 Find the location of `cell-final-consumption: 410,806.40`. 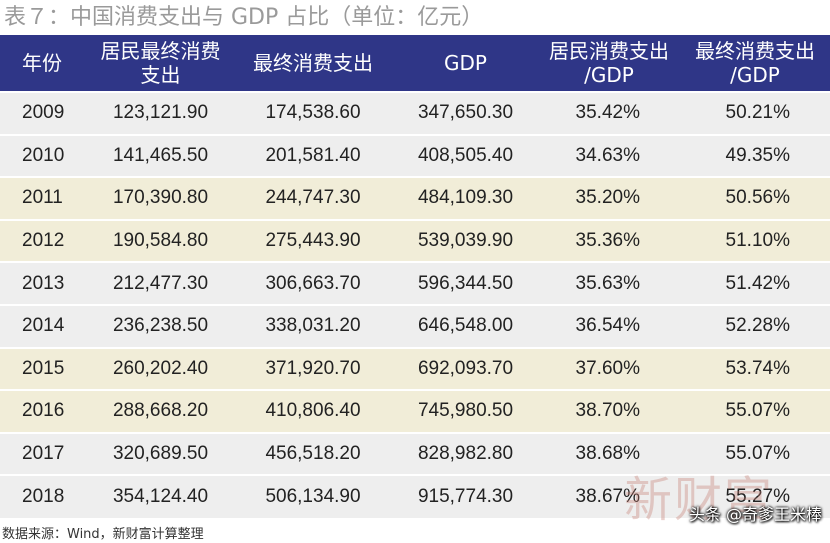

cell-final-consumption: 410,806.40 is located at coordinates (313, 411).